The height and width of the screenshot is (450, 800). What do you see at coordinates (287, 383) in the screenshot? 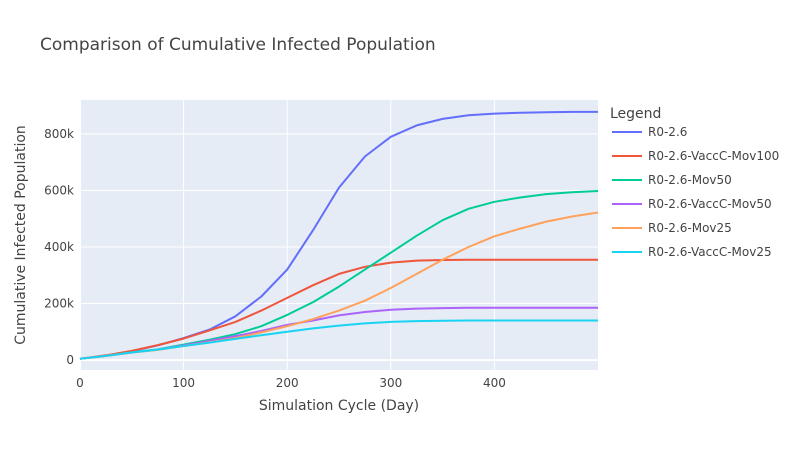
I see `x-tick-label: 200` at bounding box center [287, 383].